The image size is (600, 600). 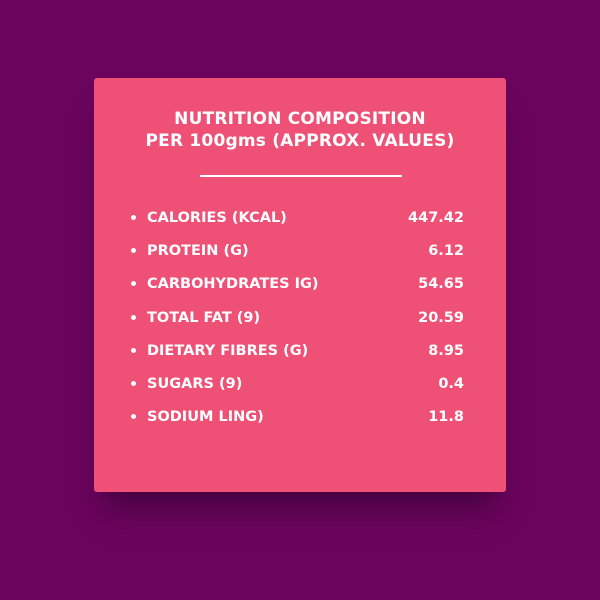 I want to click on nutrient-value: 20.59, so click(x=441, y=317).